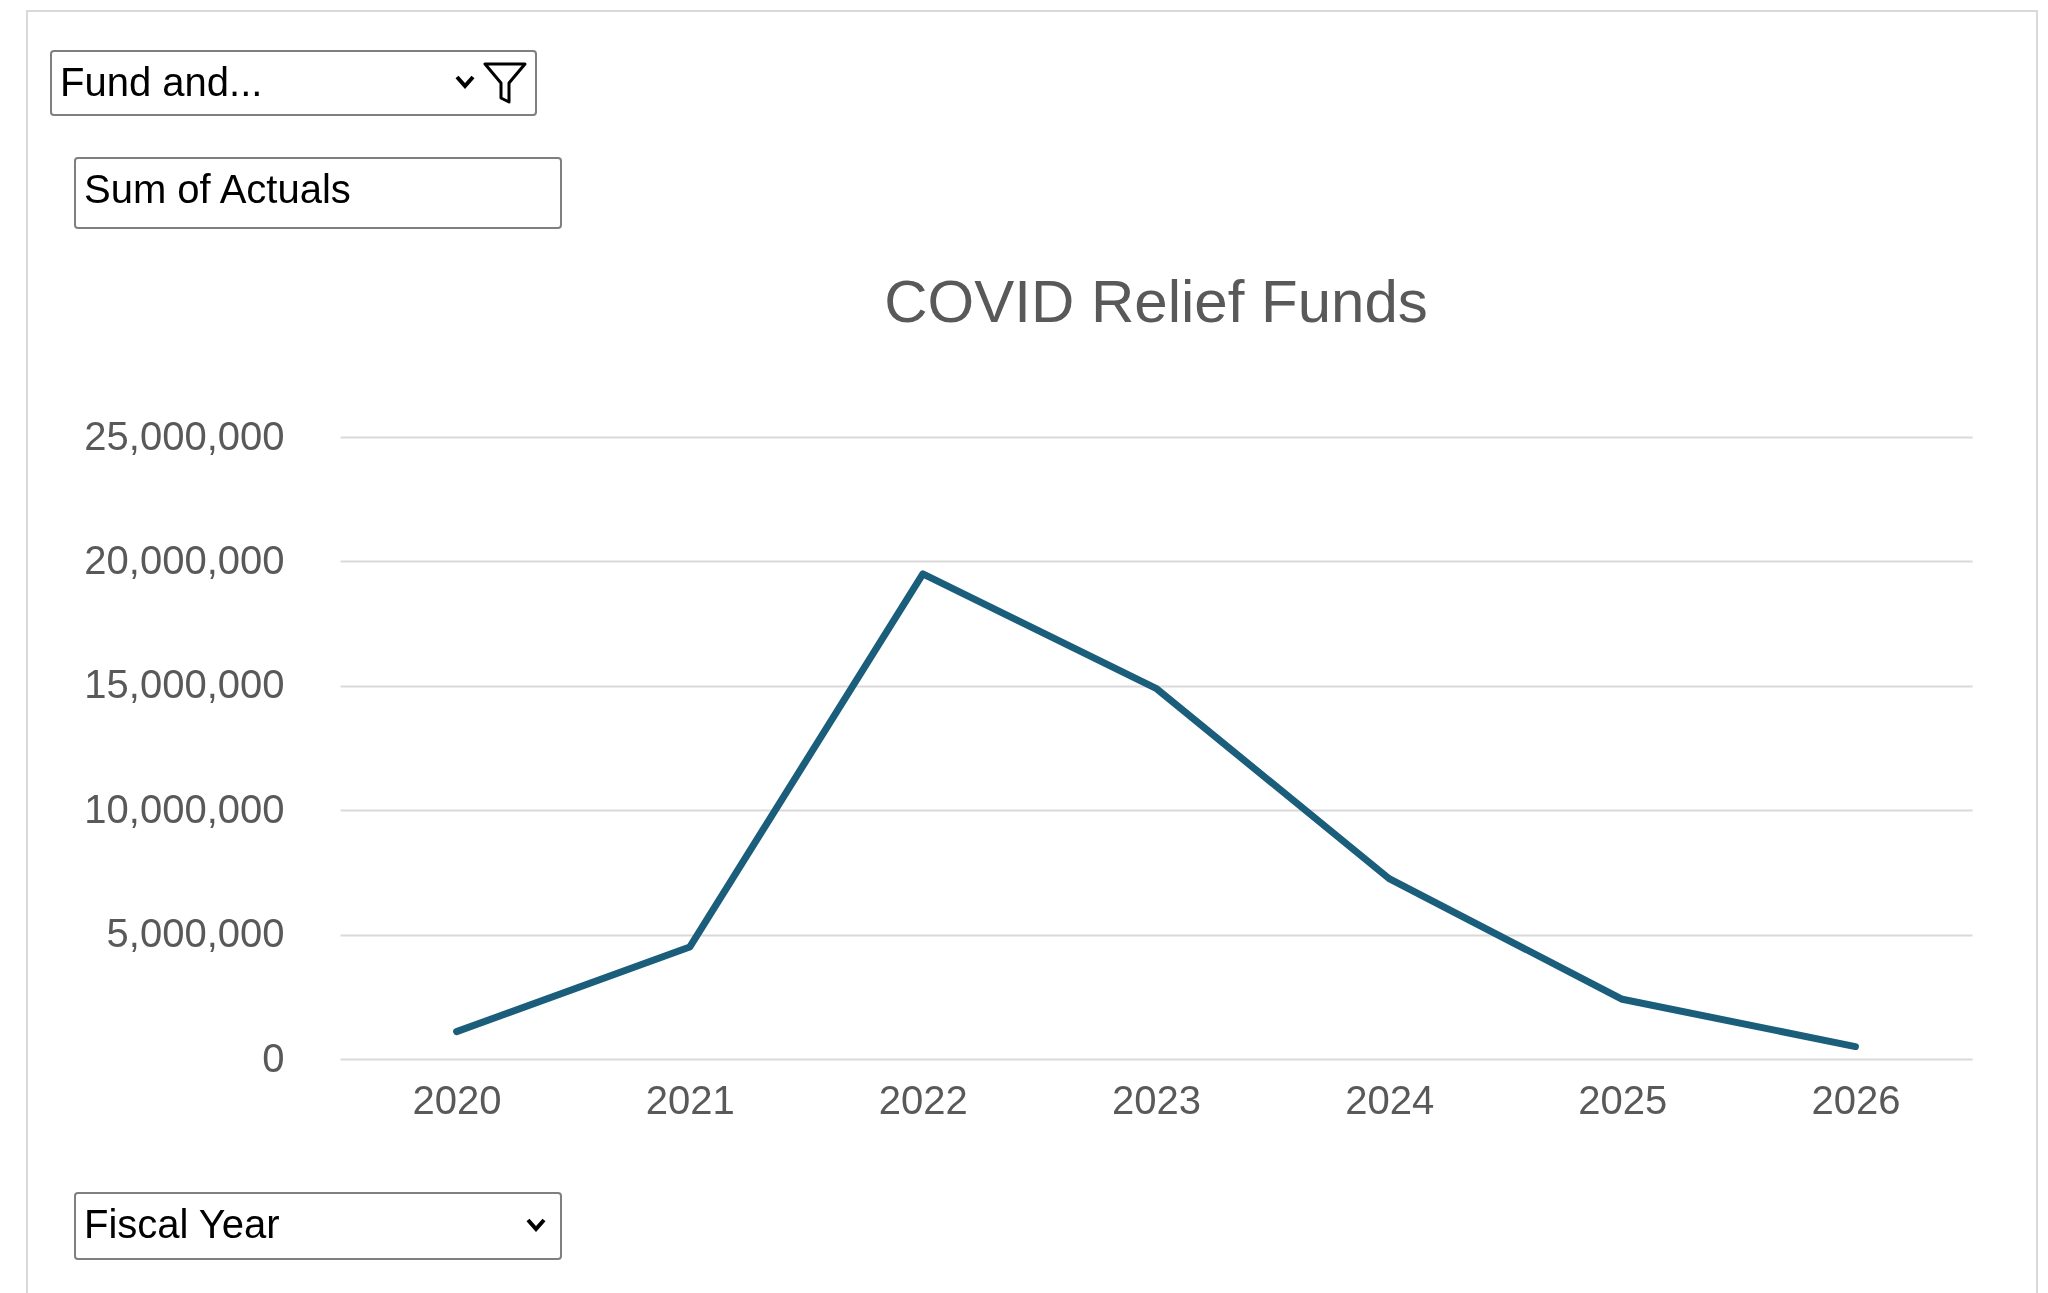 The image size is (2048, 1293). What do you see at coordinates (184, 808) in the screenshot?
I see `y-tick-label: 10,000,000` at bounding box center [184, 808].